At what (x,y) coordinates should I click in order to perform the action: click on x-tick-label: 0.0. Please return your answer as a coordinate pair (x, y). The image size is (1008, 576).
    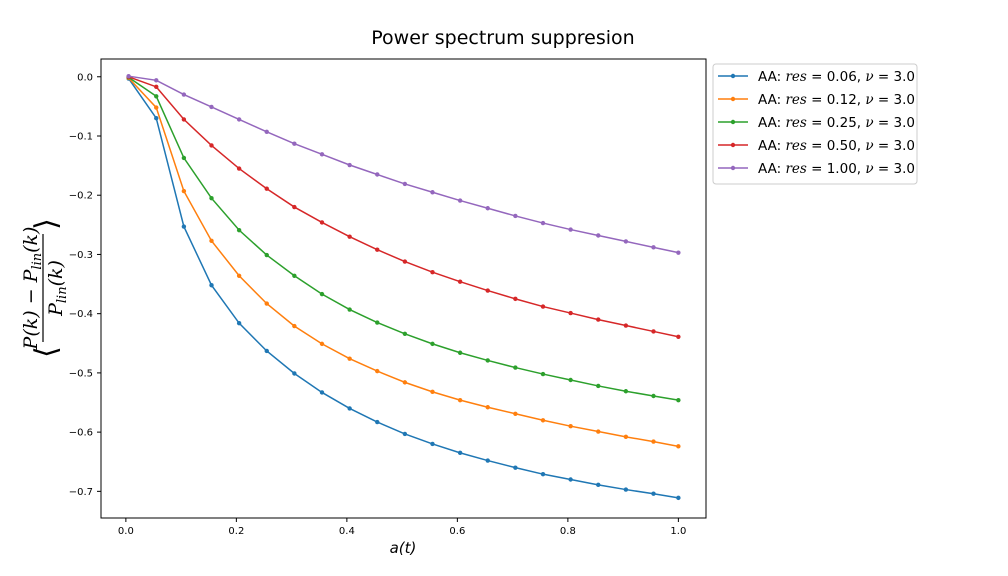
    Looking at the image, I should click on (126, 531).